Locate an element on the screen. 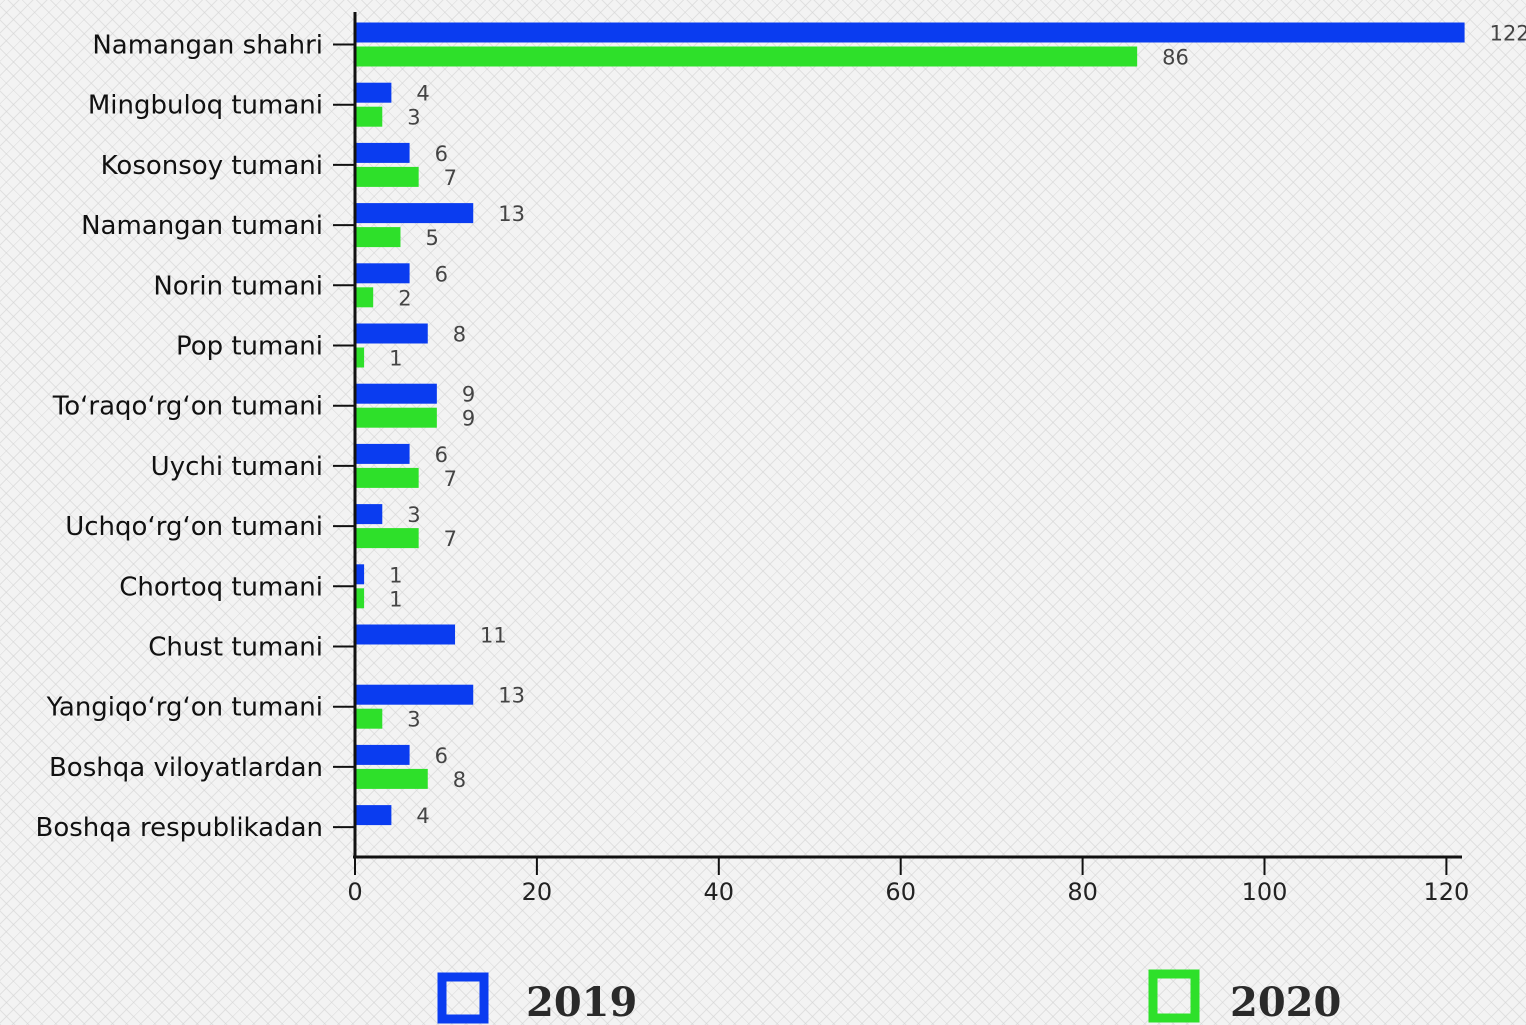  category-label: Boshqa respublikadan is located at coordinates (179, 828).